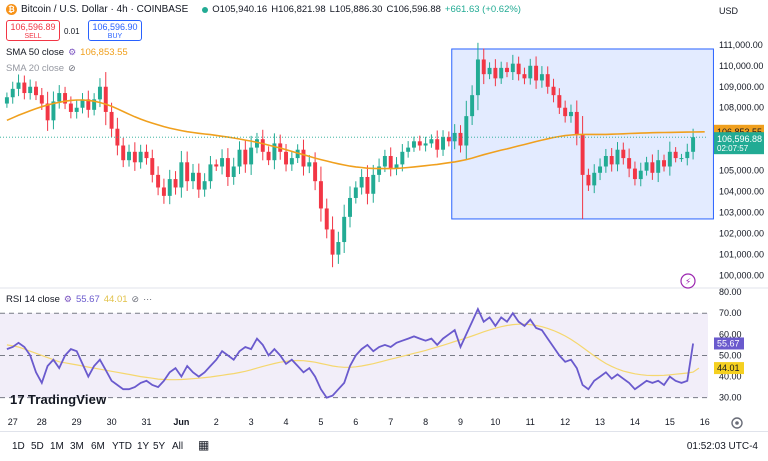  Describe the element at coordinates (37, 446) in the screenshot. I see `timeframe-button: 5D` at that location.